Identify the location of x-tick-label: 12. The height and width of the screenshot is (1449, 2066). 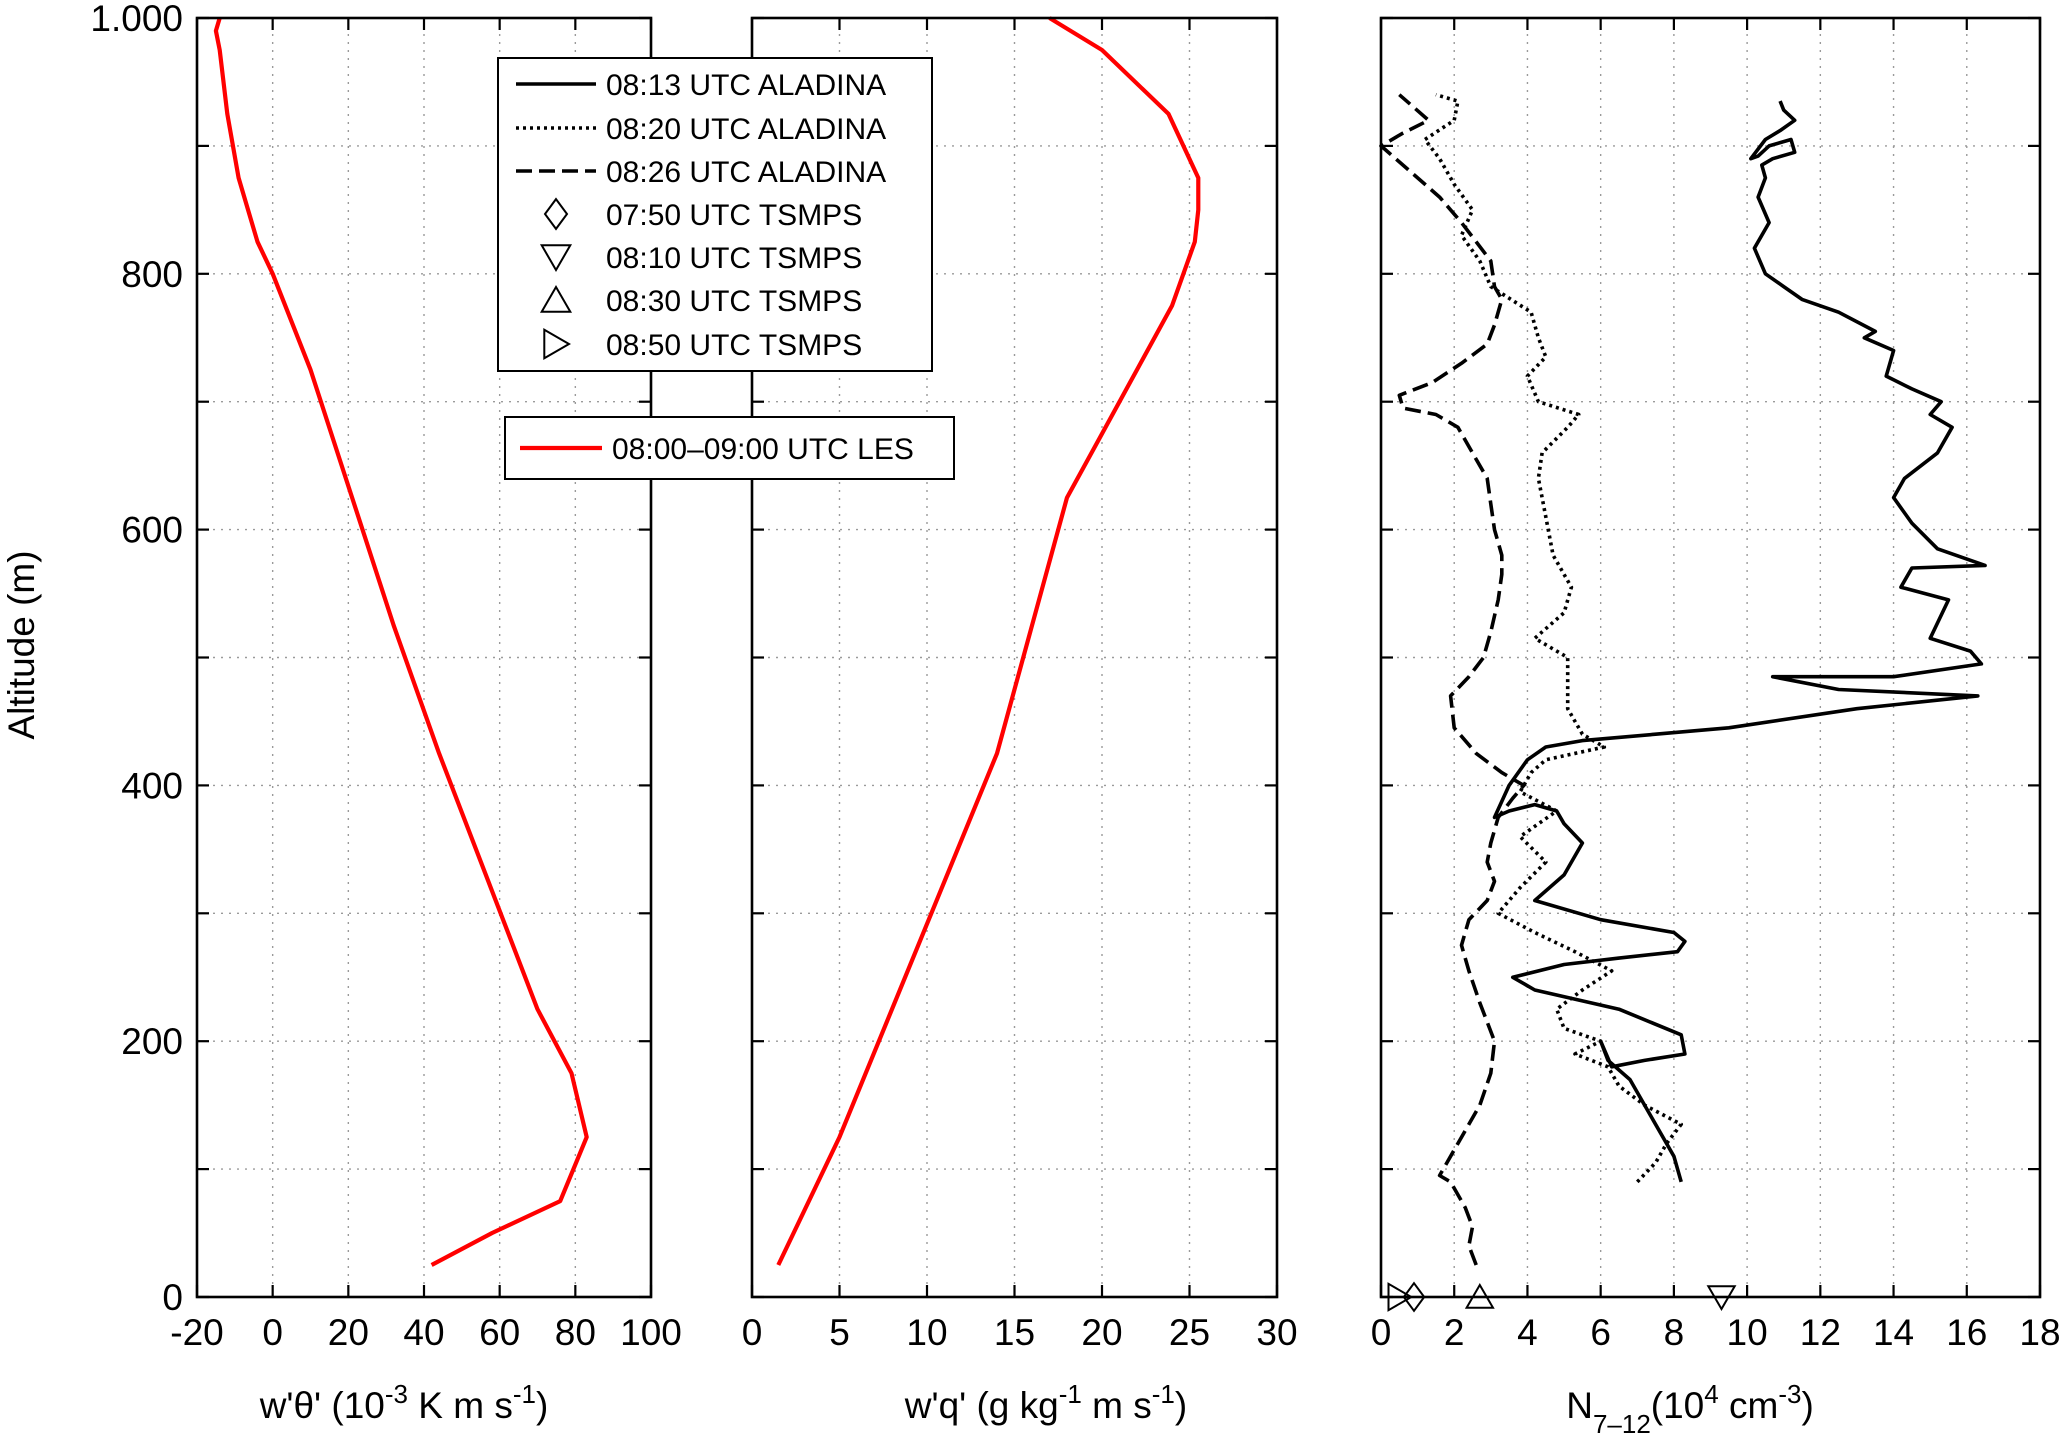
(1820, 1332).